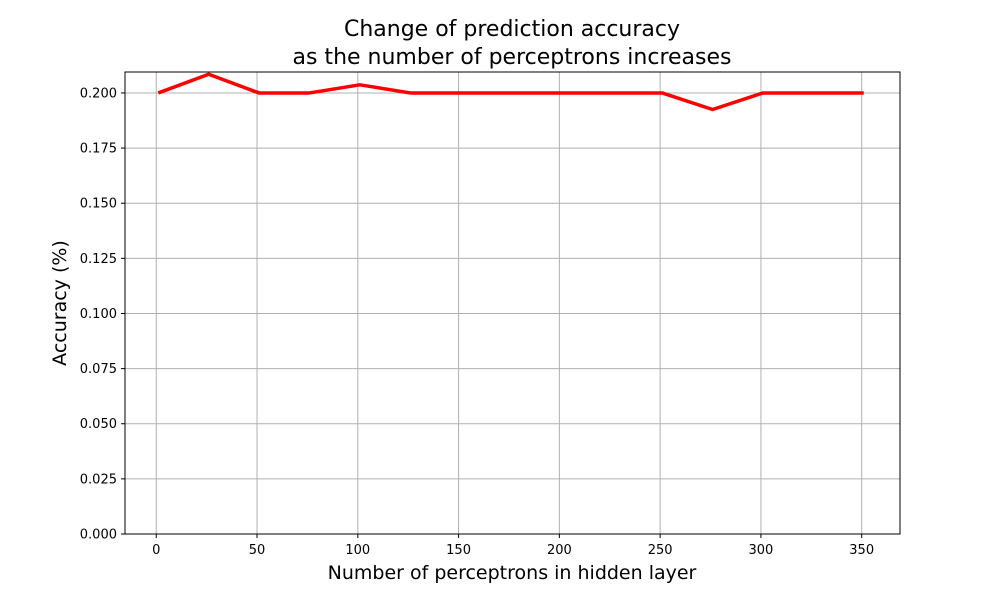 The width and height of the screenshot is (1000, 600). What do you see at coordinates (660, 550) in the screenshot?
I see `x-tick-label: 250` at bounding box center [660, 550].